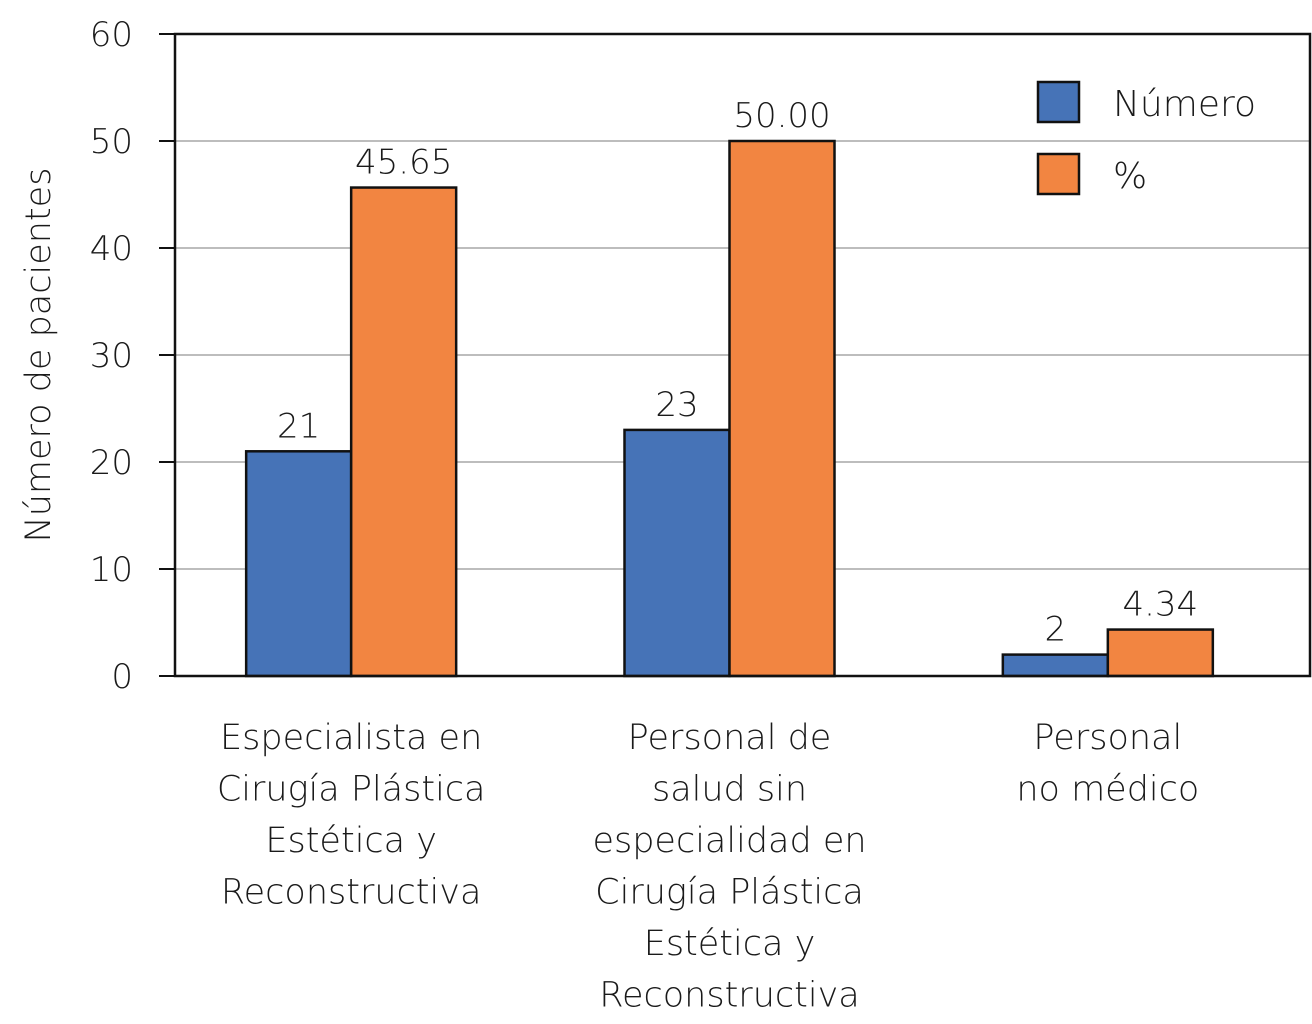 This screenshot has width=1312, height=1024. What do you see at coordinates (111, 249) in the screenshot?
I see `y-tick-label: 40` at bounding box center [111, 249].